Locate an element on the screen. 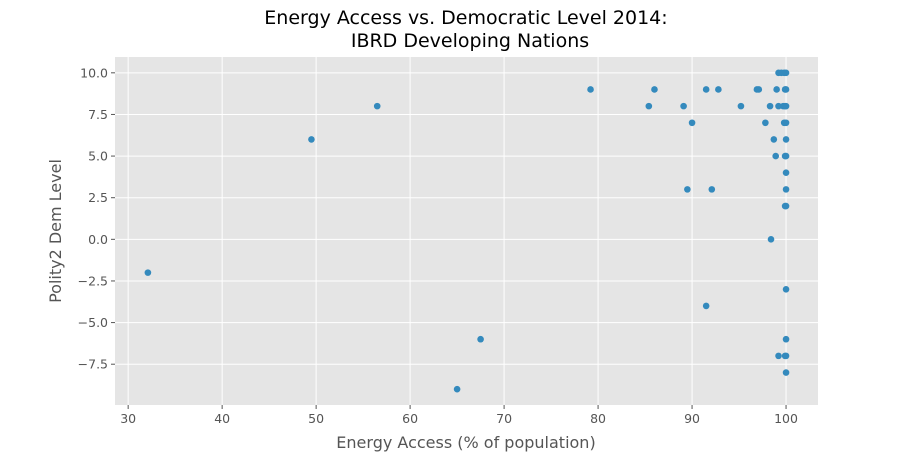  y-tick-label: 5.0 is located at coordinates (98, 156).